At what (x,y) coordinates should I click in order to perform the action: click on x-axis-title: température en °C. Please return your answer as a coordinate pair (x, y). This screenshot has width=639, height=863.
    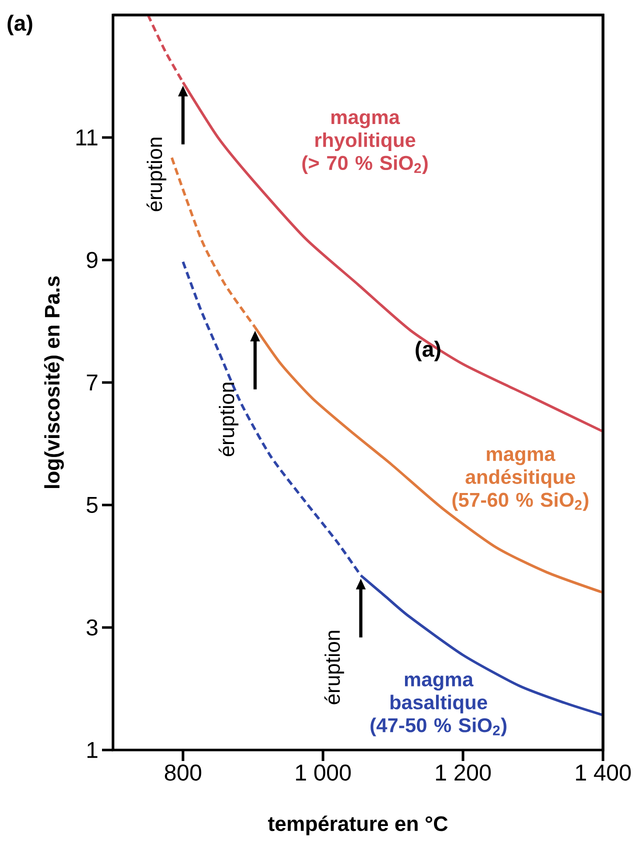
    Looking at the image, I should click on (358, 826).